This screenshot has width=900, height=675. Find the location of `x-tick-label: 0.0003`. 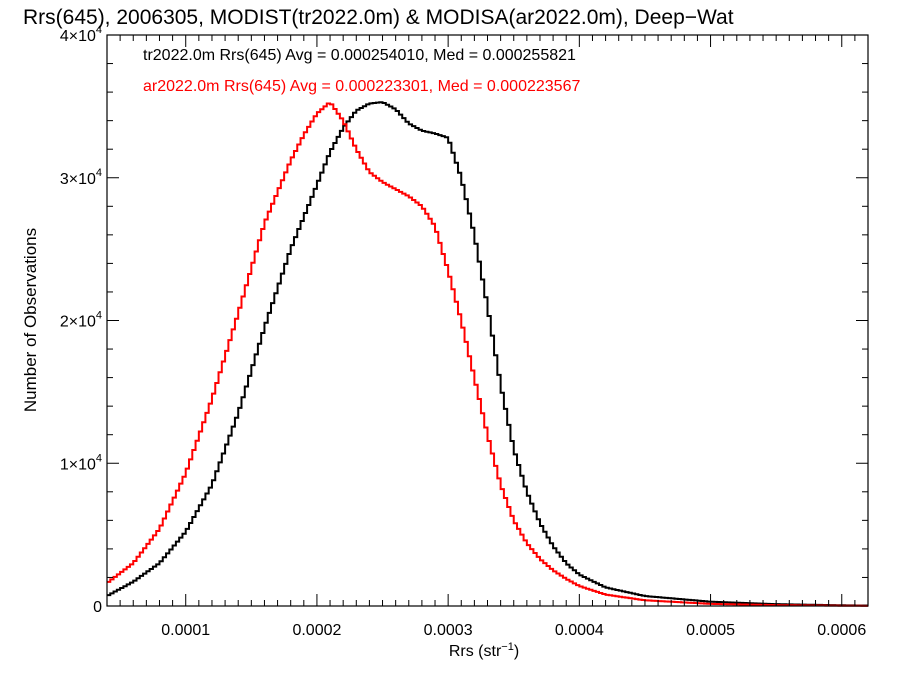

x-tick-label: 0.0003 is located at coordinates (448, 630).